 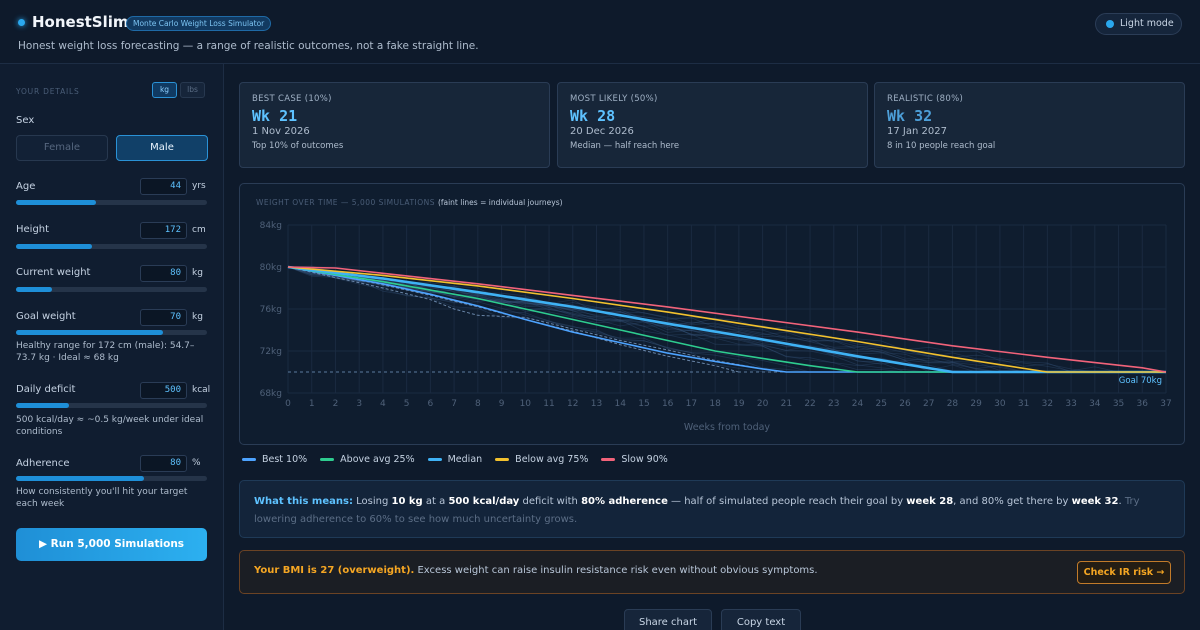 I want to click on card-title: BEST CASE (10%), so click(x=292, y=99).